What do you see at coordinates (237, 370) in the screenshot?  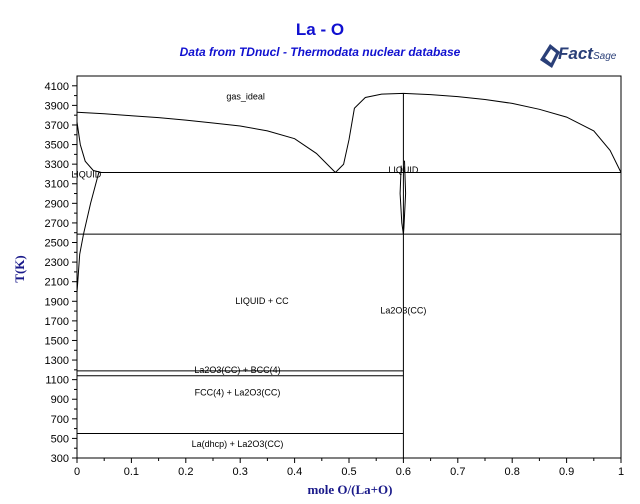 I see `region-label: La2O3(CC) + BCC(4)` at bounding box center [237, 370].